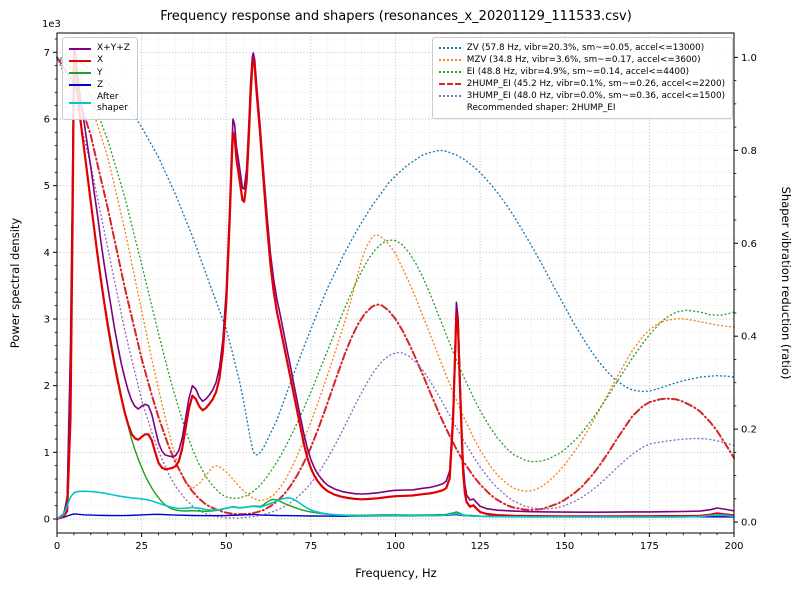  Describe the element at coordinates (749, 337) in the screenshot. I see `y-right-tick-label: 0.4` at that location.